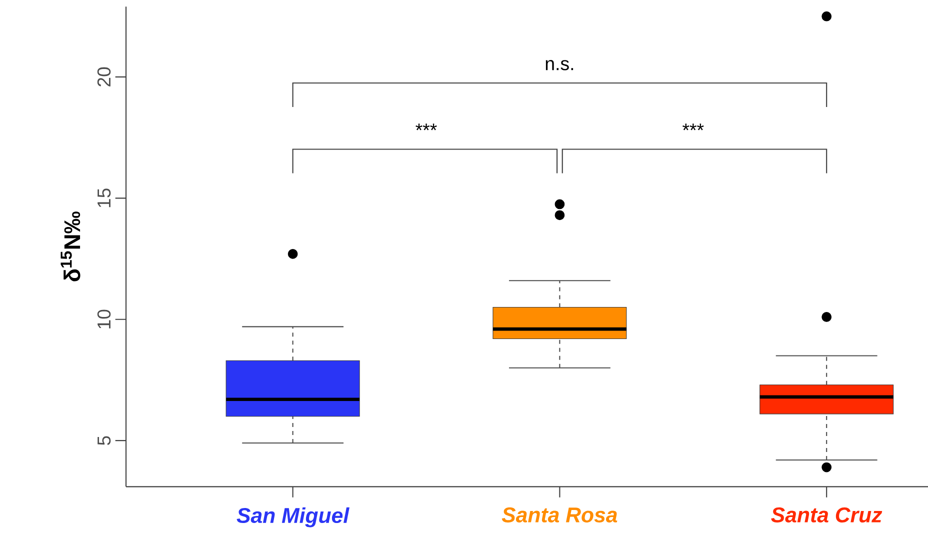 The image size is (928, 543). Describe the element at coordinates (104, 198) in the screenshot. I see `y-tick-label: 15` at that location.